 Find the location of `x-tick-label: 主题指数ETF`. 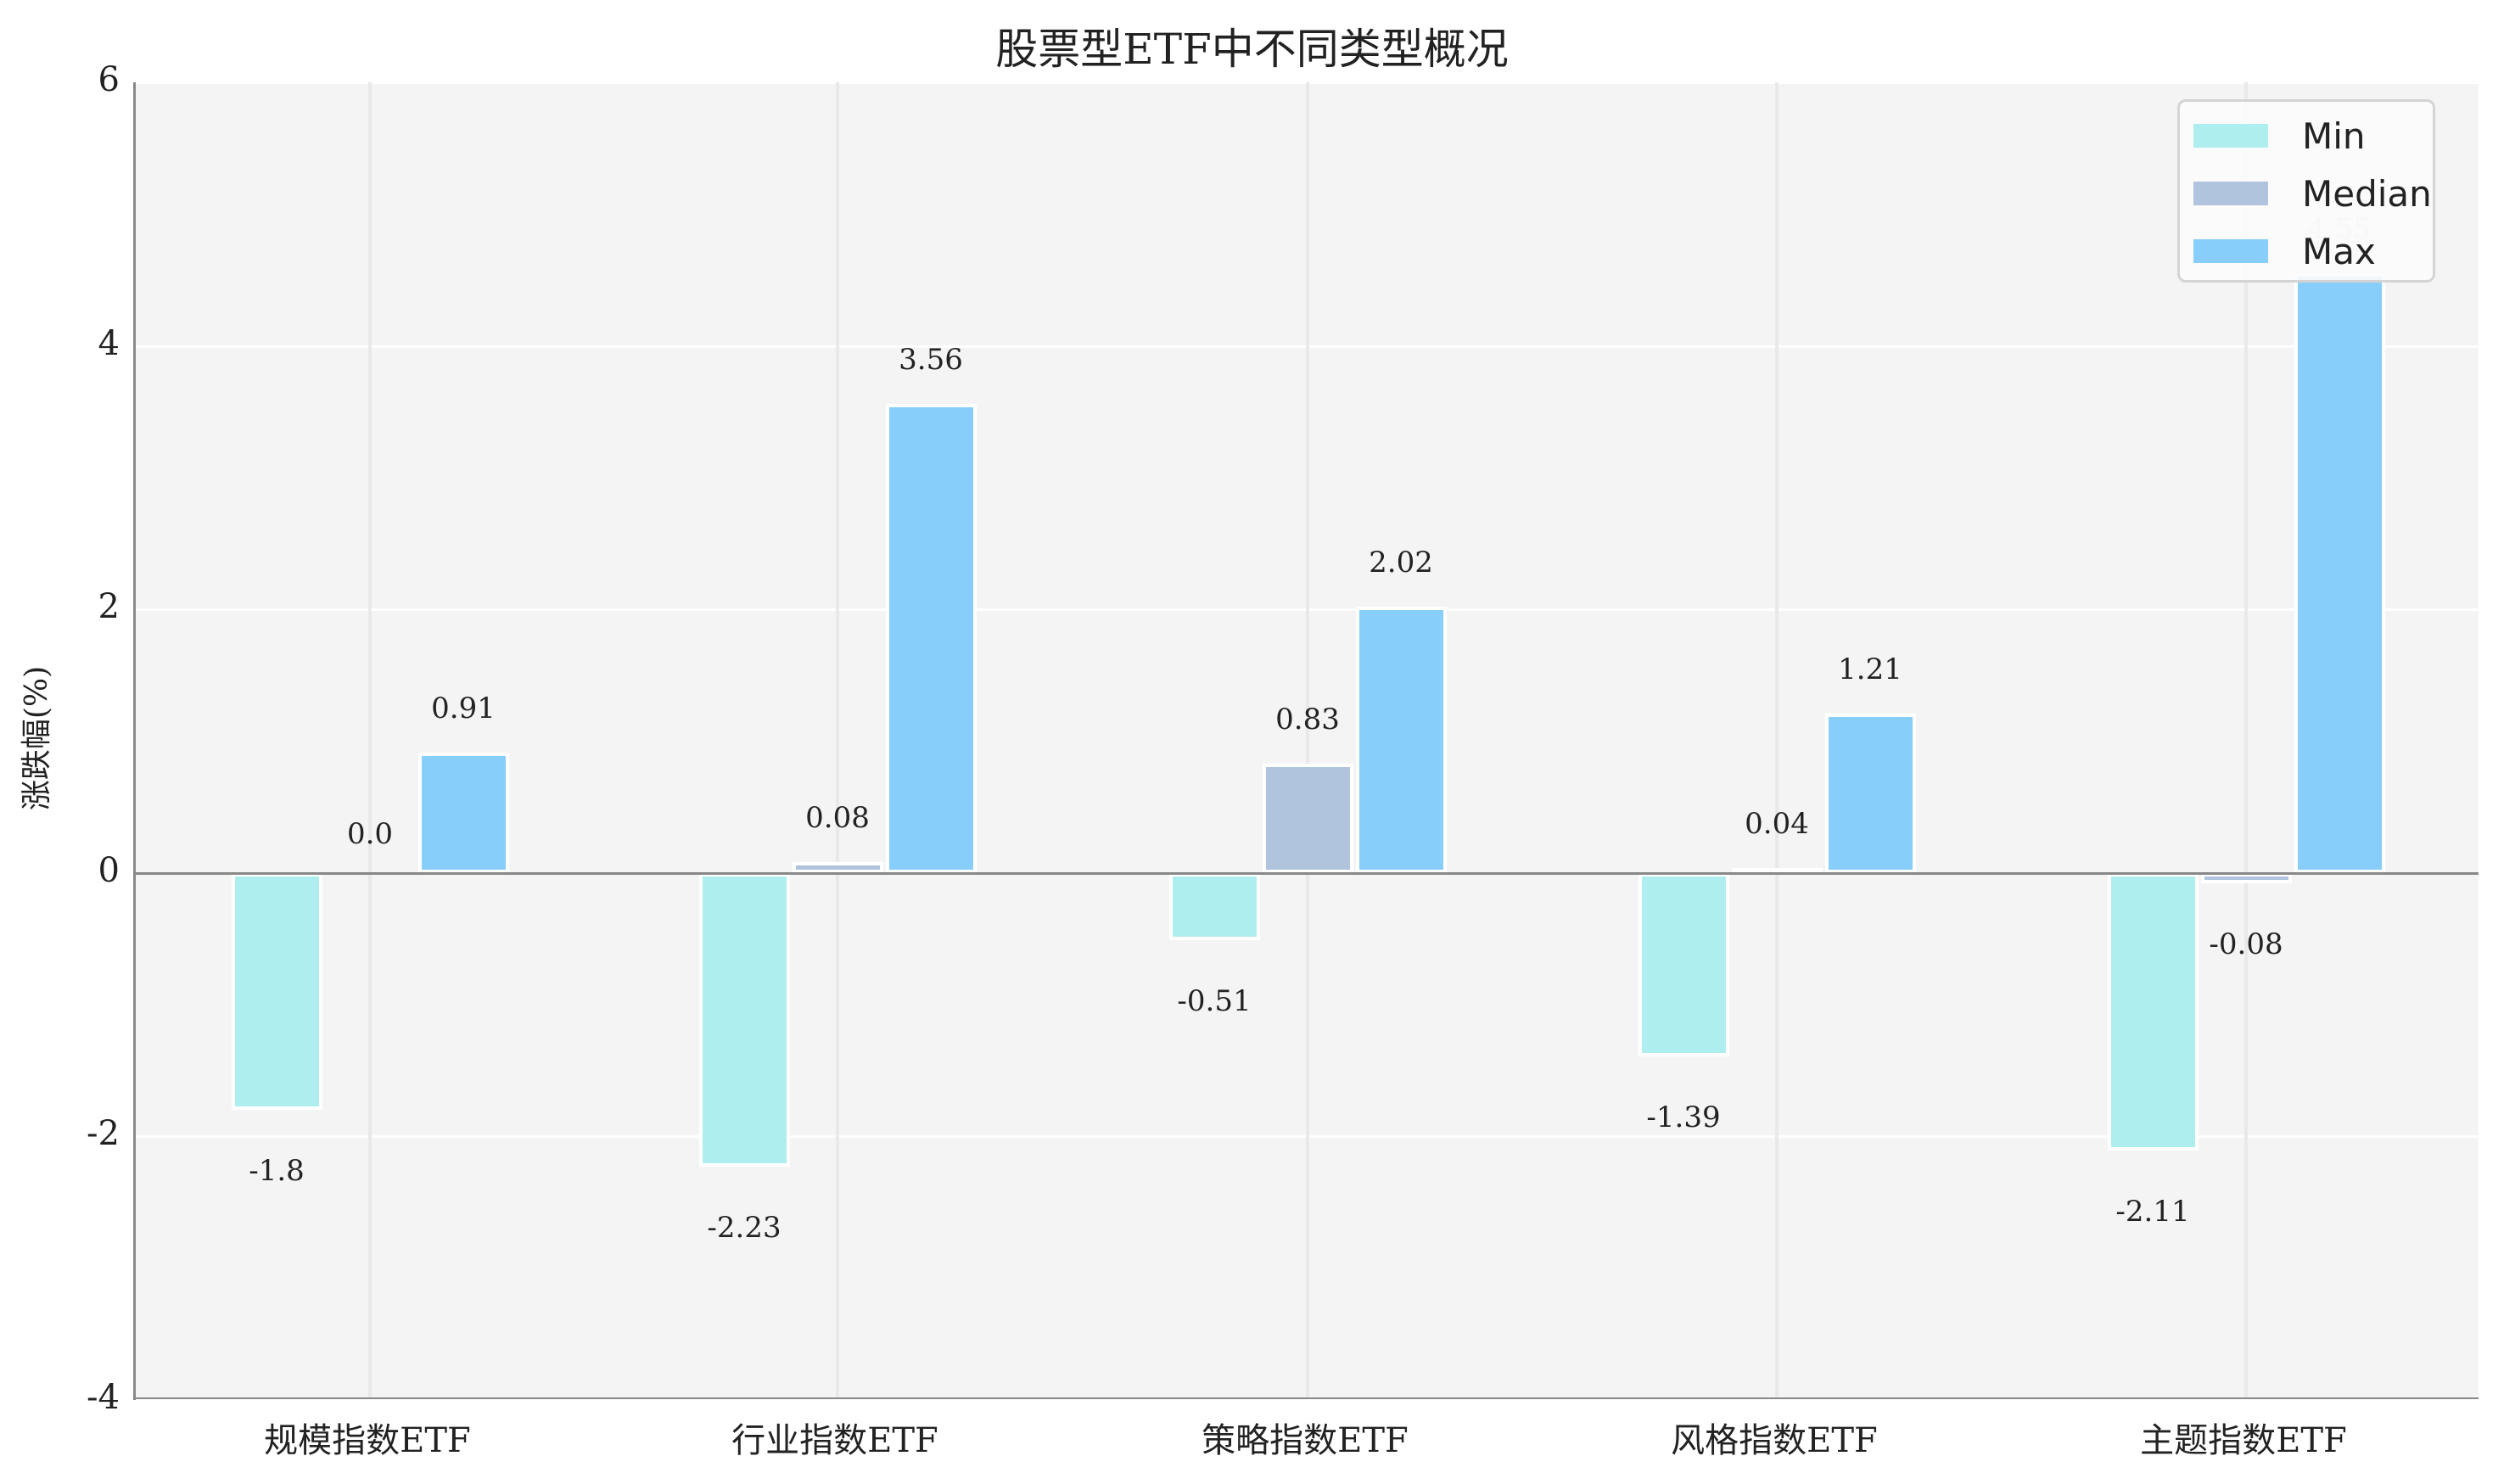

x-tick-label: 主题指数ETF is located at coordinates (2243, 1440).